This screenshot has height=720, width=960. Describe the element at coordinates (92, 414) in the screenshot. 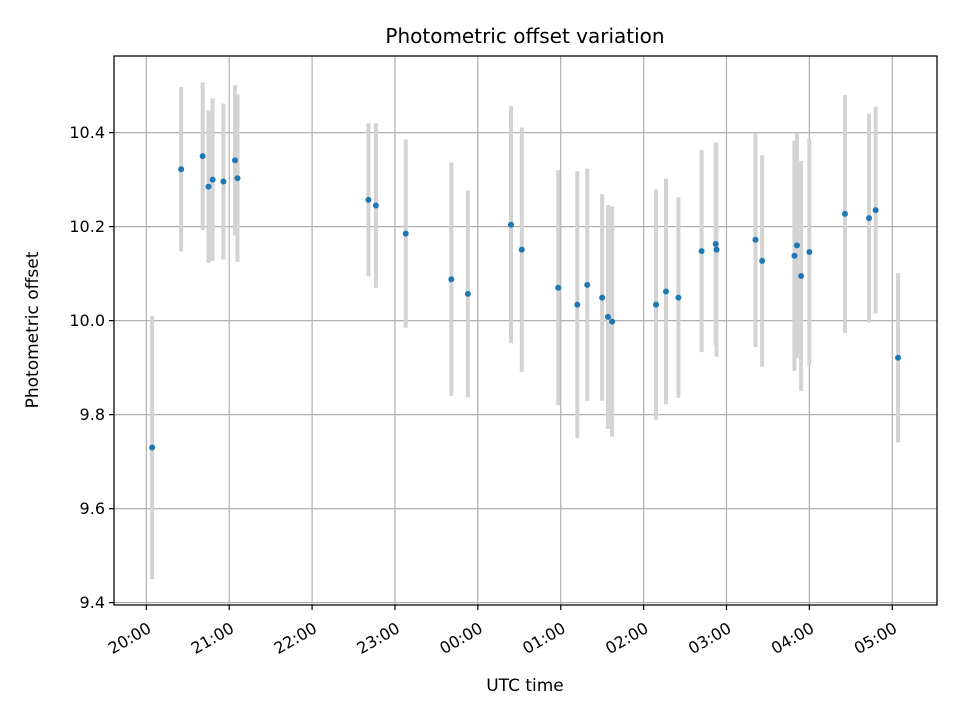

I see `y-tick-label: 9.8` at that location.